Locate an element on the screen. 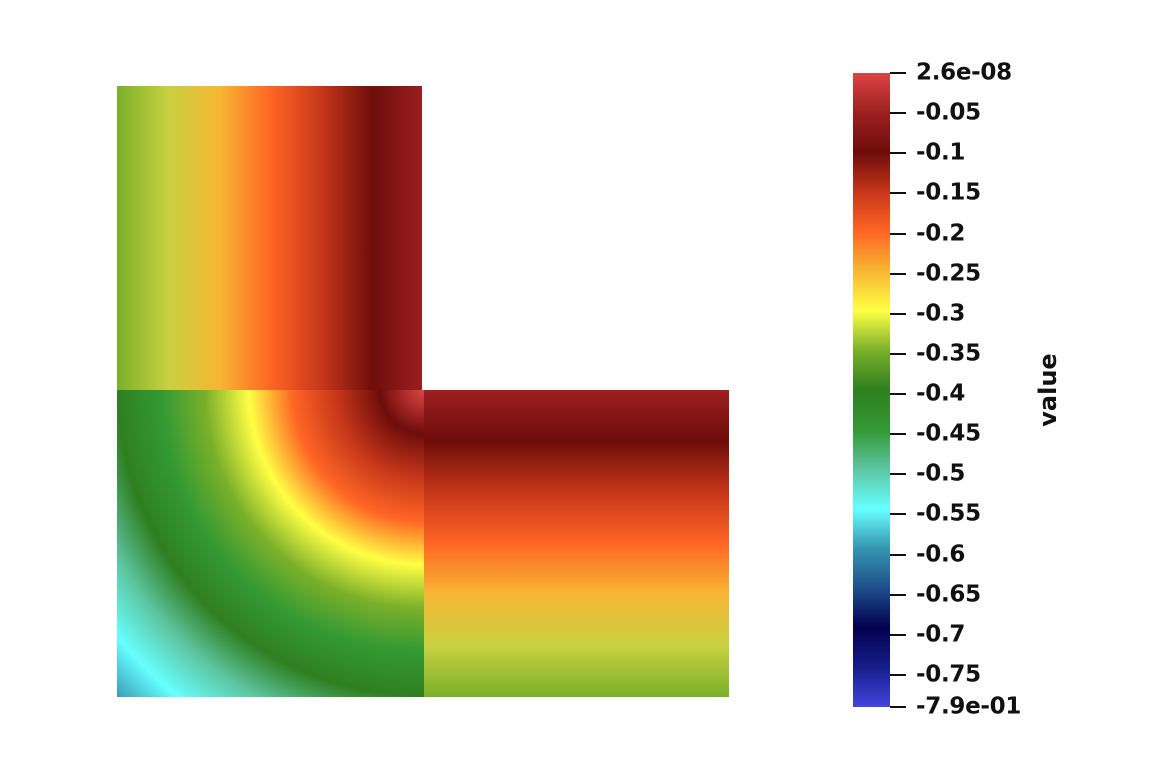  colorbar-tick-label: -0.45 is located at coordinates (948, 433).